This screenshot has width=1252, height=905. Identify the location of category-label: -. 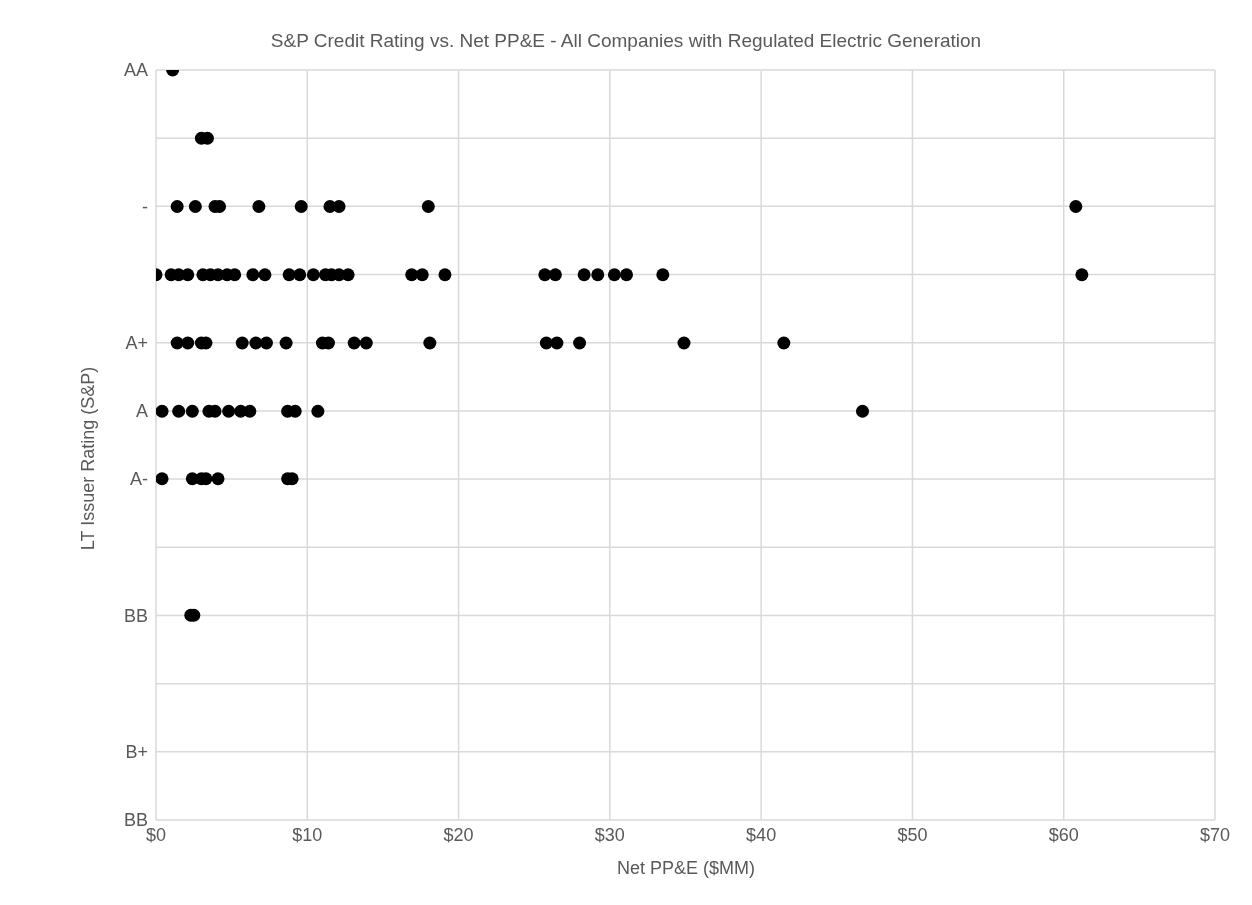
(145, 206).